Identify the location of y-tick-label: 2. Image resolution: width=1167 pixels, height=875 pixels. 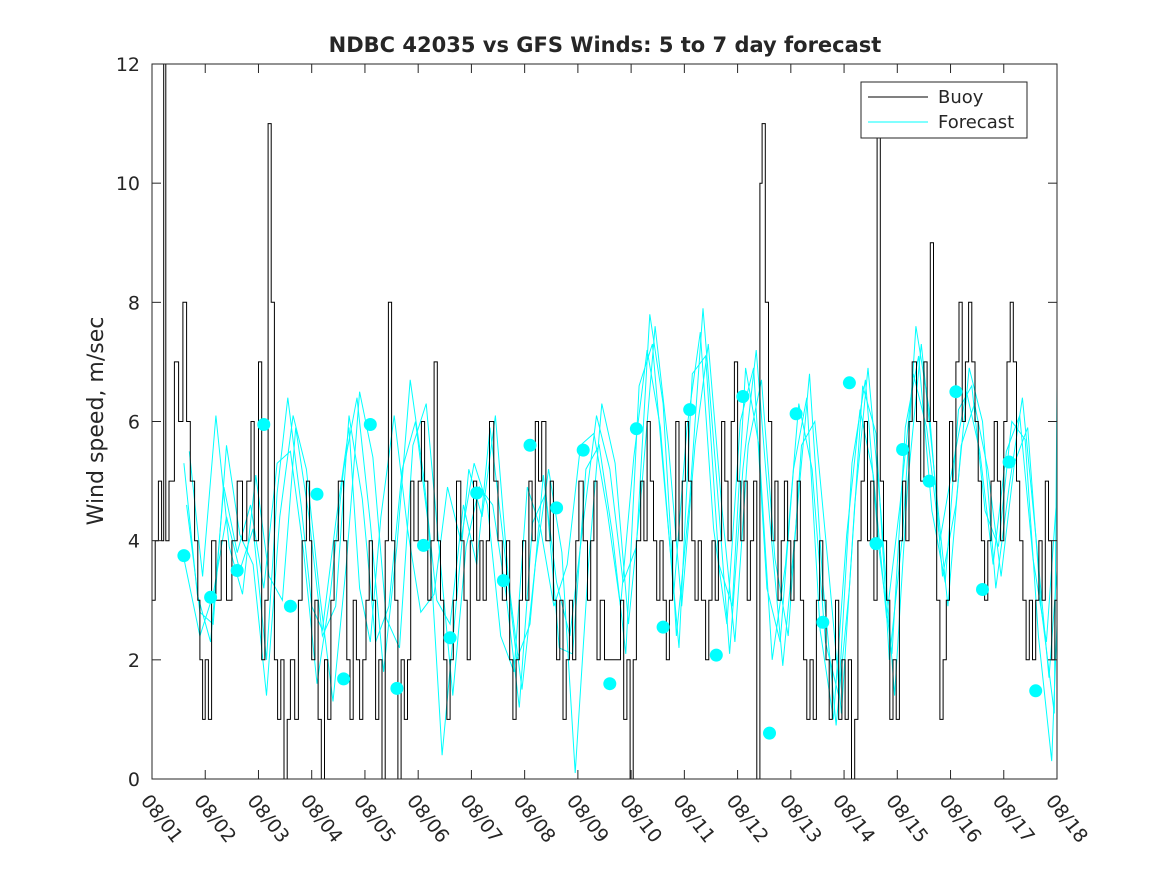
(134, 661).